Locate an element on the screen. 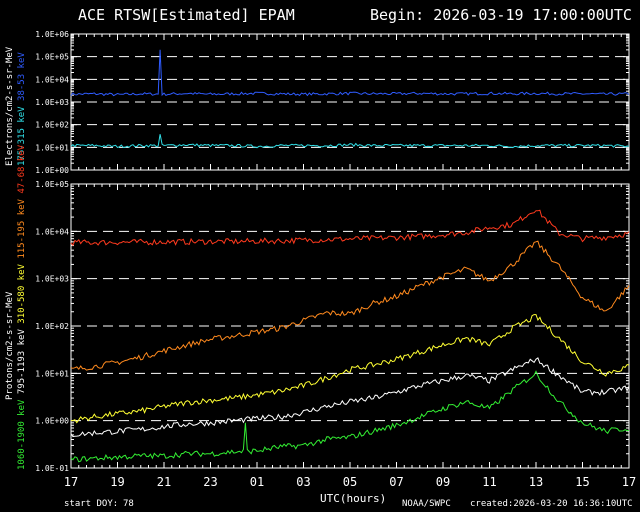  protons-channel-labels-part: 47-68 keV is located at coordinates (22, 168).